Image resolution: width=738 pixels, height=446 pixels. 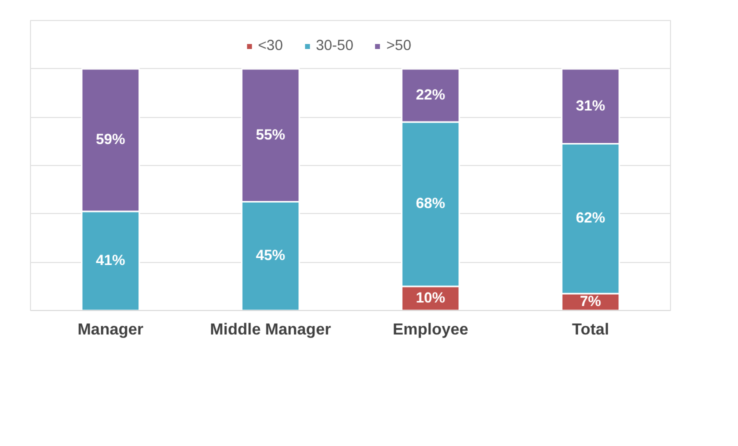 I want to click on x-tick-label: Middle Manager, so click(x=270, y=330).